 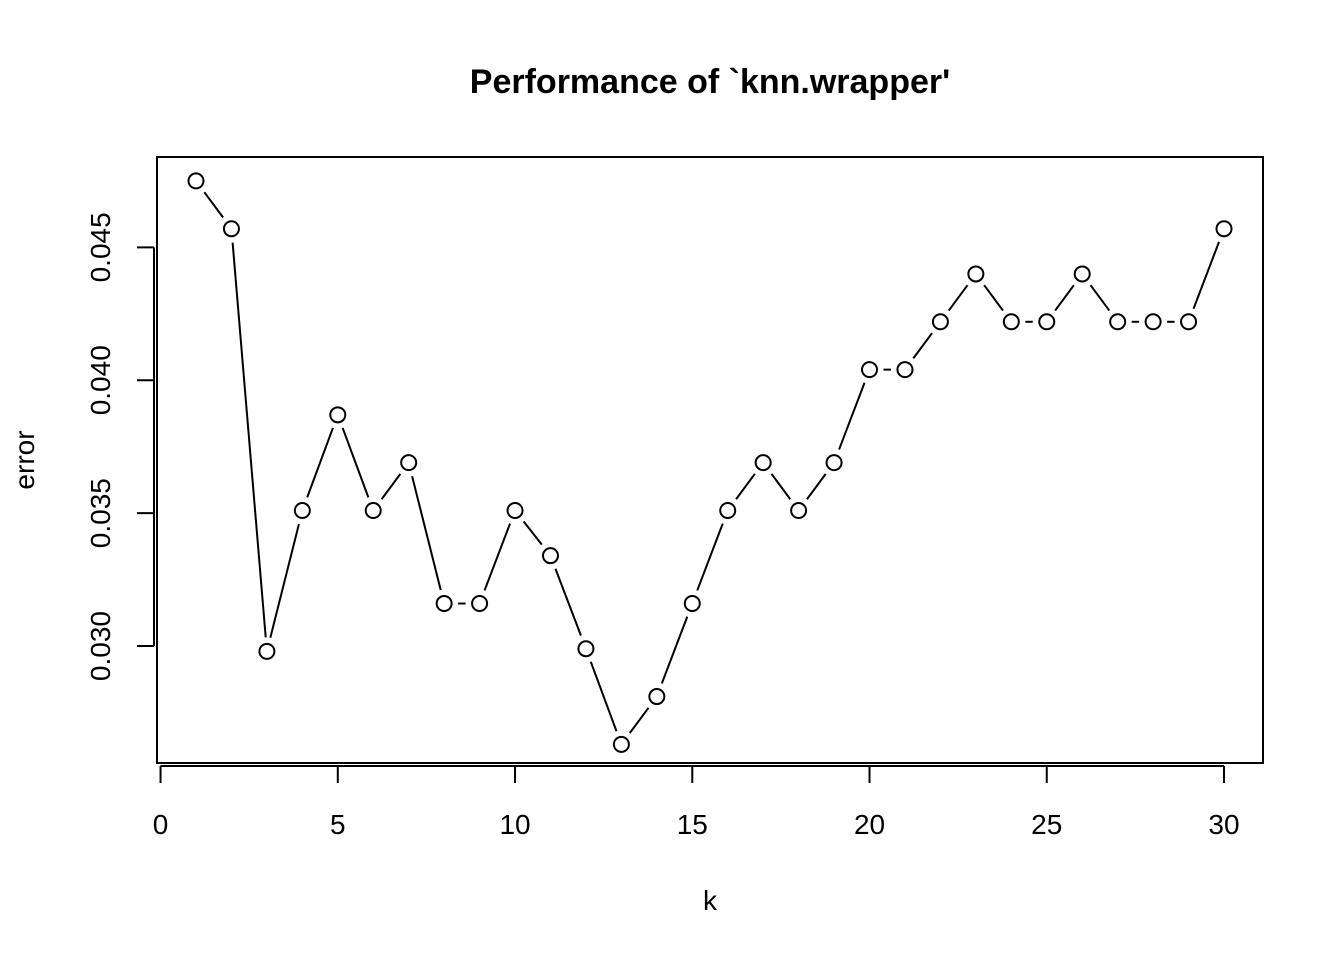 What do you see at coordinates (710, 900) in the screenshot?
I see `x-axis-label: k` at bounding box center [710, 900].